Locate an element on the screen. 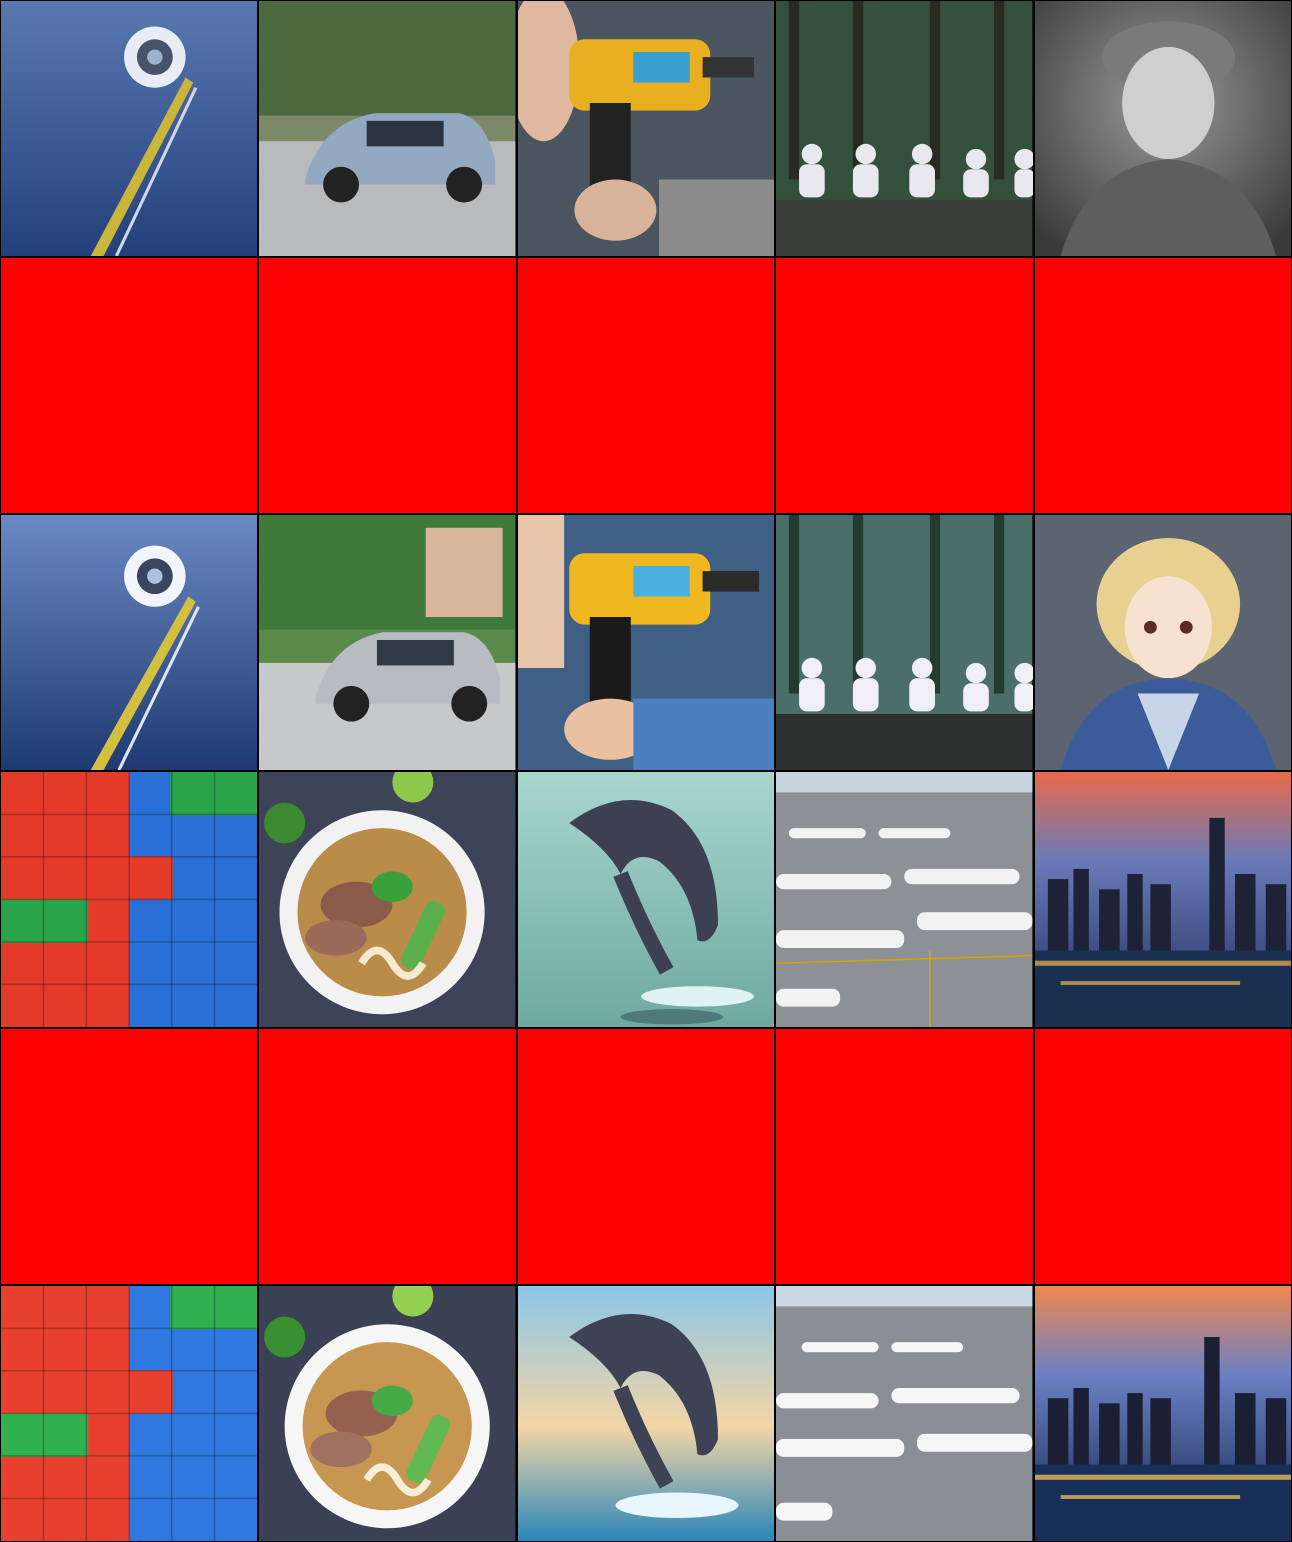  image-tile-car is located at coordinates (387, 128).